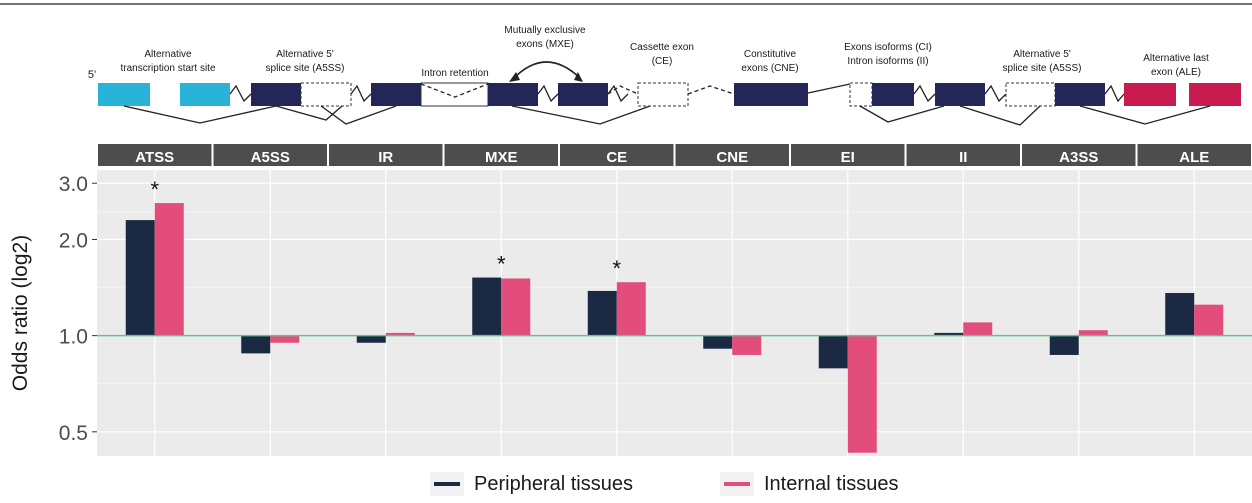 The image size is (1252, 503). What do you see at coordinates (285, 339) in the screenshot?
I see `bar-a5ss-internal` at bounding box center [285, 339].